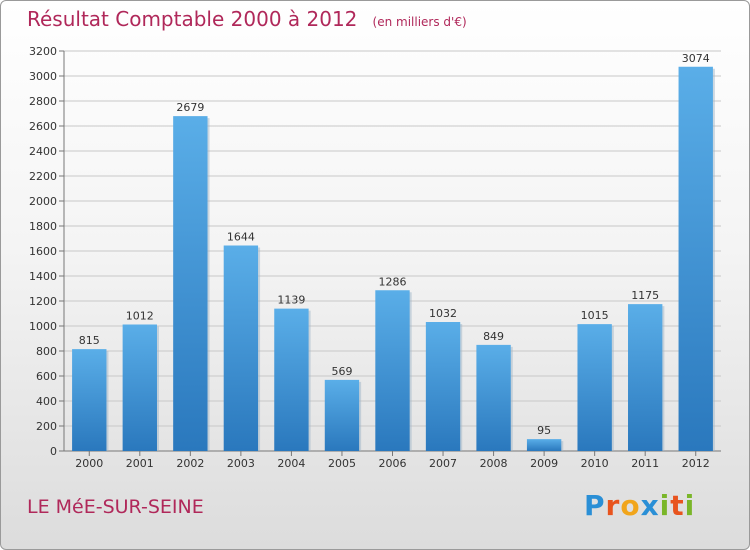 The height and width of the screenshot is (550, 750). Describe the element at coordinates (595, 315) in the screenshot. I see `bar-value-label: 1015` at that location.